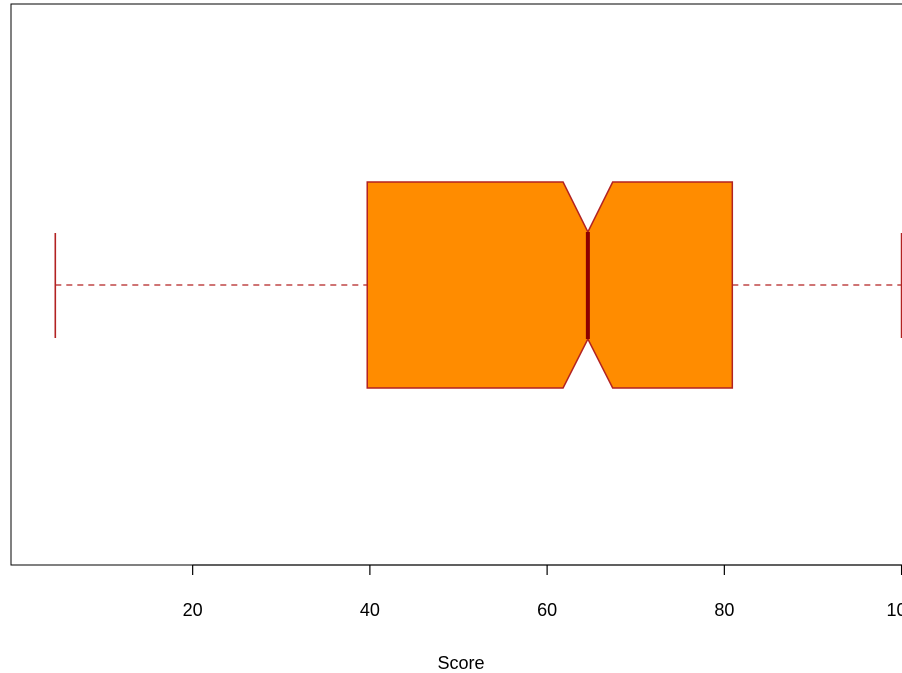  Describe the element at coordinates (542, 592) in the screenshot. I see `x-axis: 20 40 60 80 100` at that location.